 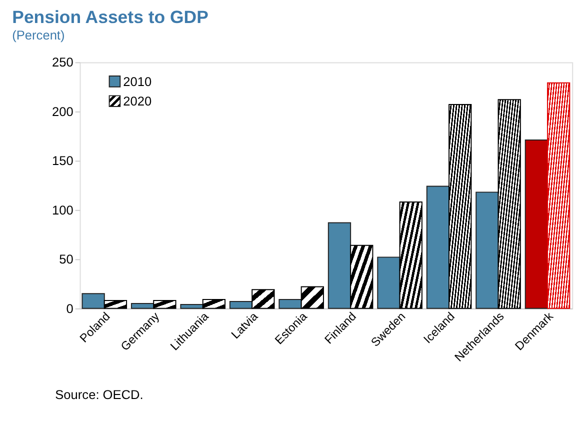 I want to click on y-tick-label: 50, so click(x=66, y=259).